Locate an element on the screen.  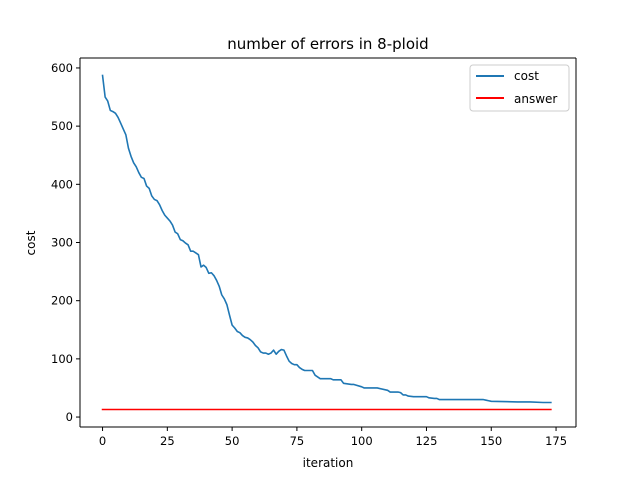
x-tick-label: 0 is located at coordinates (102, 441).